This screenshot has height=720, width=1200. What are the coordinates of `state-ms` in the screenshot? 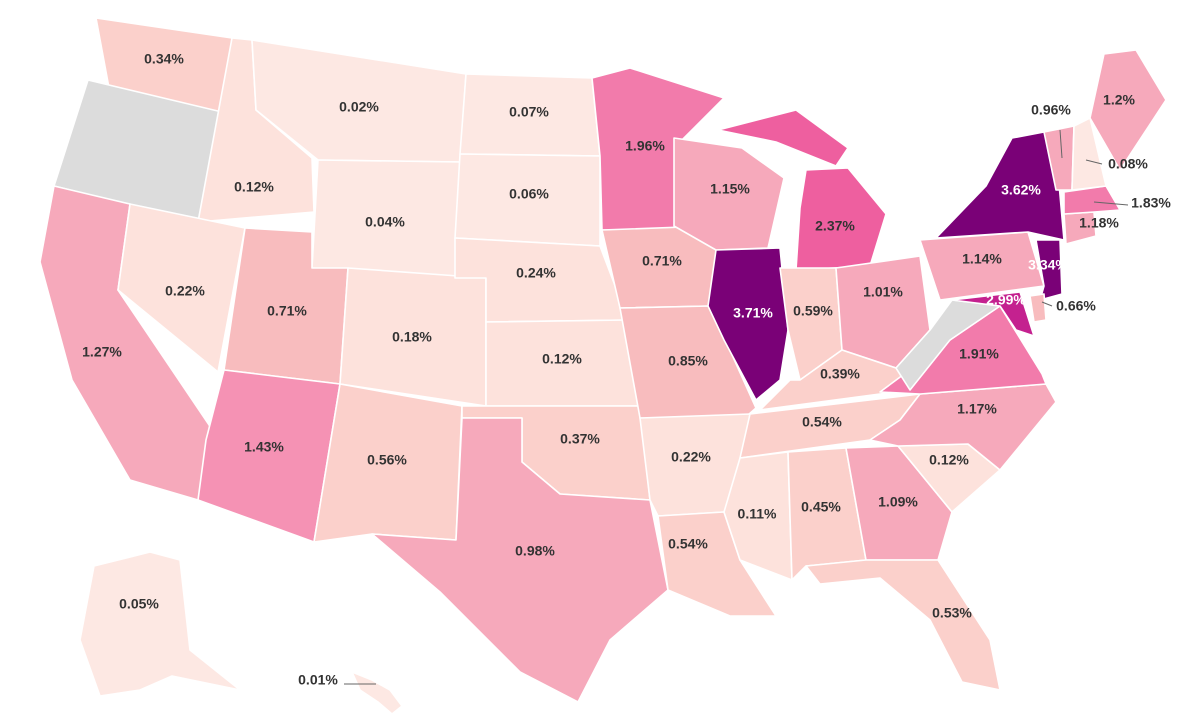 It's located at (758, 516).